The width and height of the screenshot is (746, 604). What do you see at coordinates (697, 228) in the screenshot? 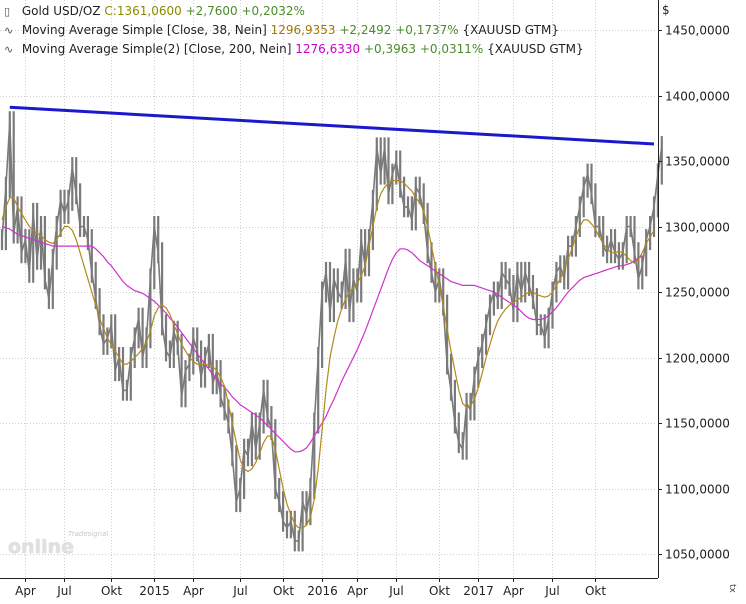
I see `y-tick-label: 1300,0000` at bounding box center [697, 228].